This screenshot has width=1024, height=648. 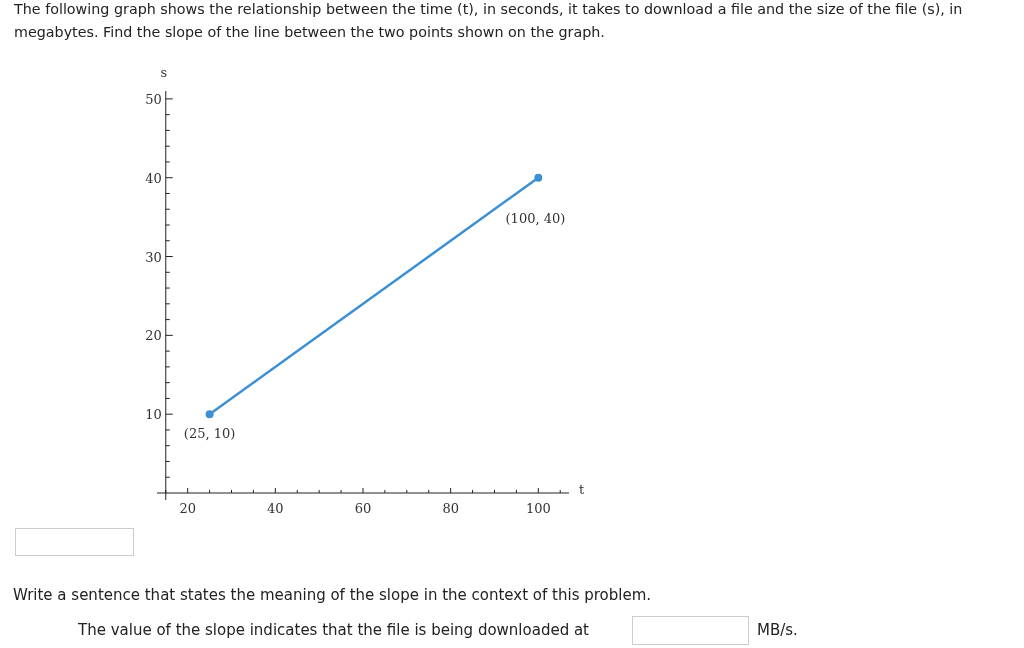 What do you see at coordinates (363, 508) in the screenshot?
I see `x-tick-label: 60` at bounding box center [363, 508].